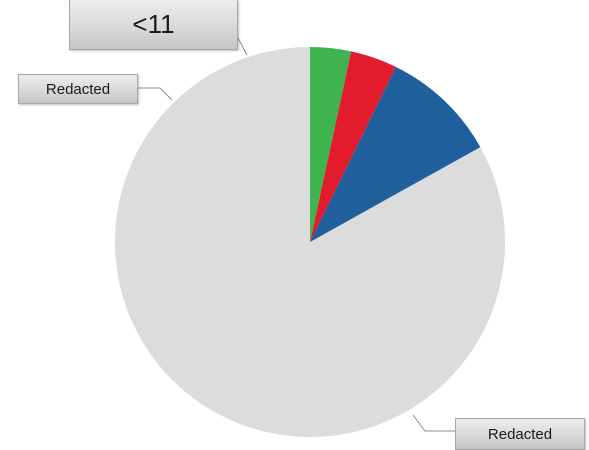 The image size is (589, 450). Describe the element at coordinates (520, 434) in the screenshot. I see `data-label-large-slice: Redacted` at that location.